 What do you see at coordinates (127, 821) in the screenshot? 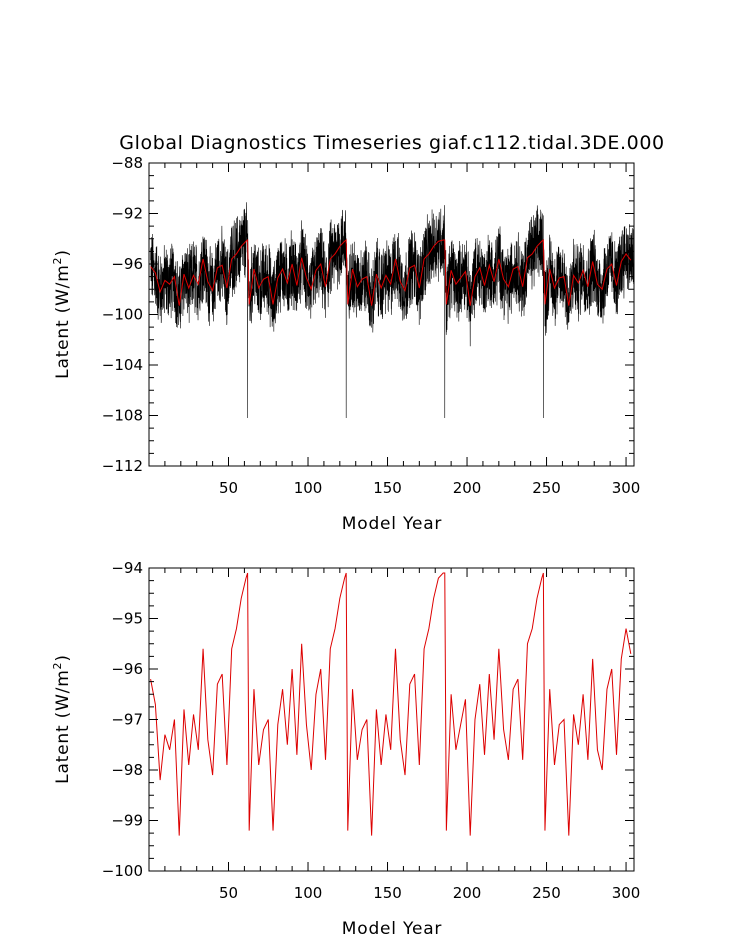
I see `y-tick-label: −99` at bounding box center [127, 821].